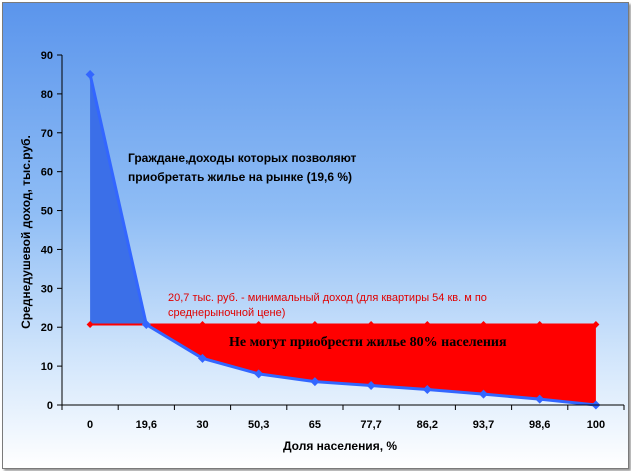 The image size is (631, 471). I want to click on x-tick-label: 77,7, so click(370, 425).